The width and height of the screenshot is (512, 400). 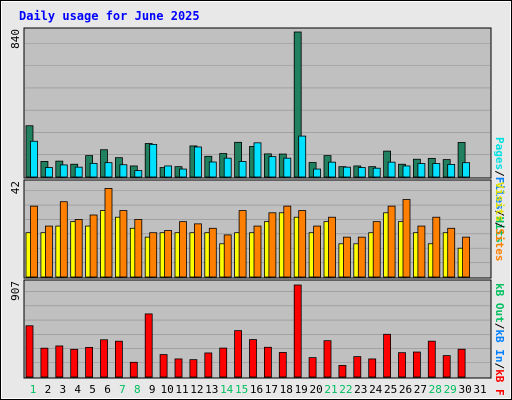 I want to click on x-tick-label-6: 6, so click(x=107, y=389).